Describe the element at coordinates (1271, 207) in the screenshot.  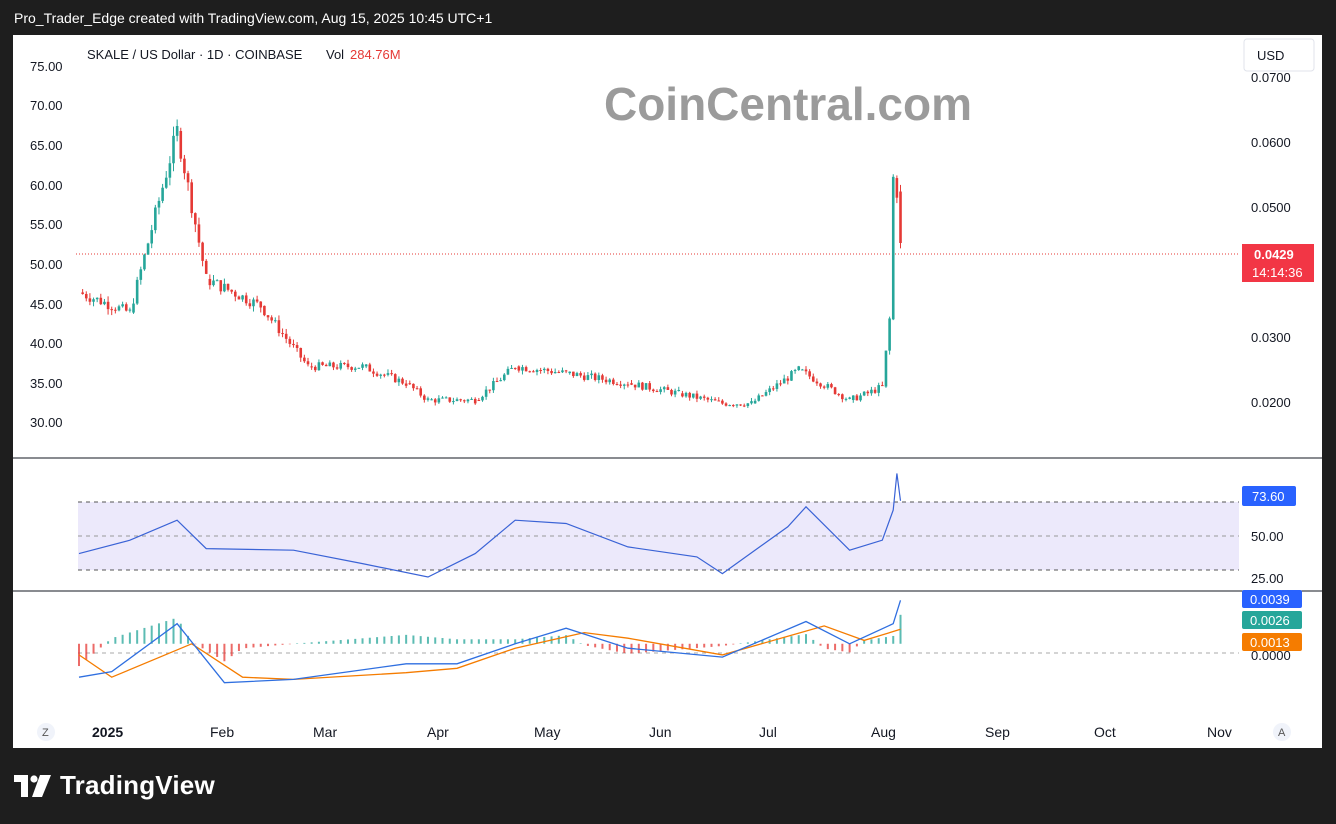
I see `right-tick: 0.0500` at that location.